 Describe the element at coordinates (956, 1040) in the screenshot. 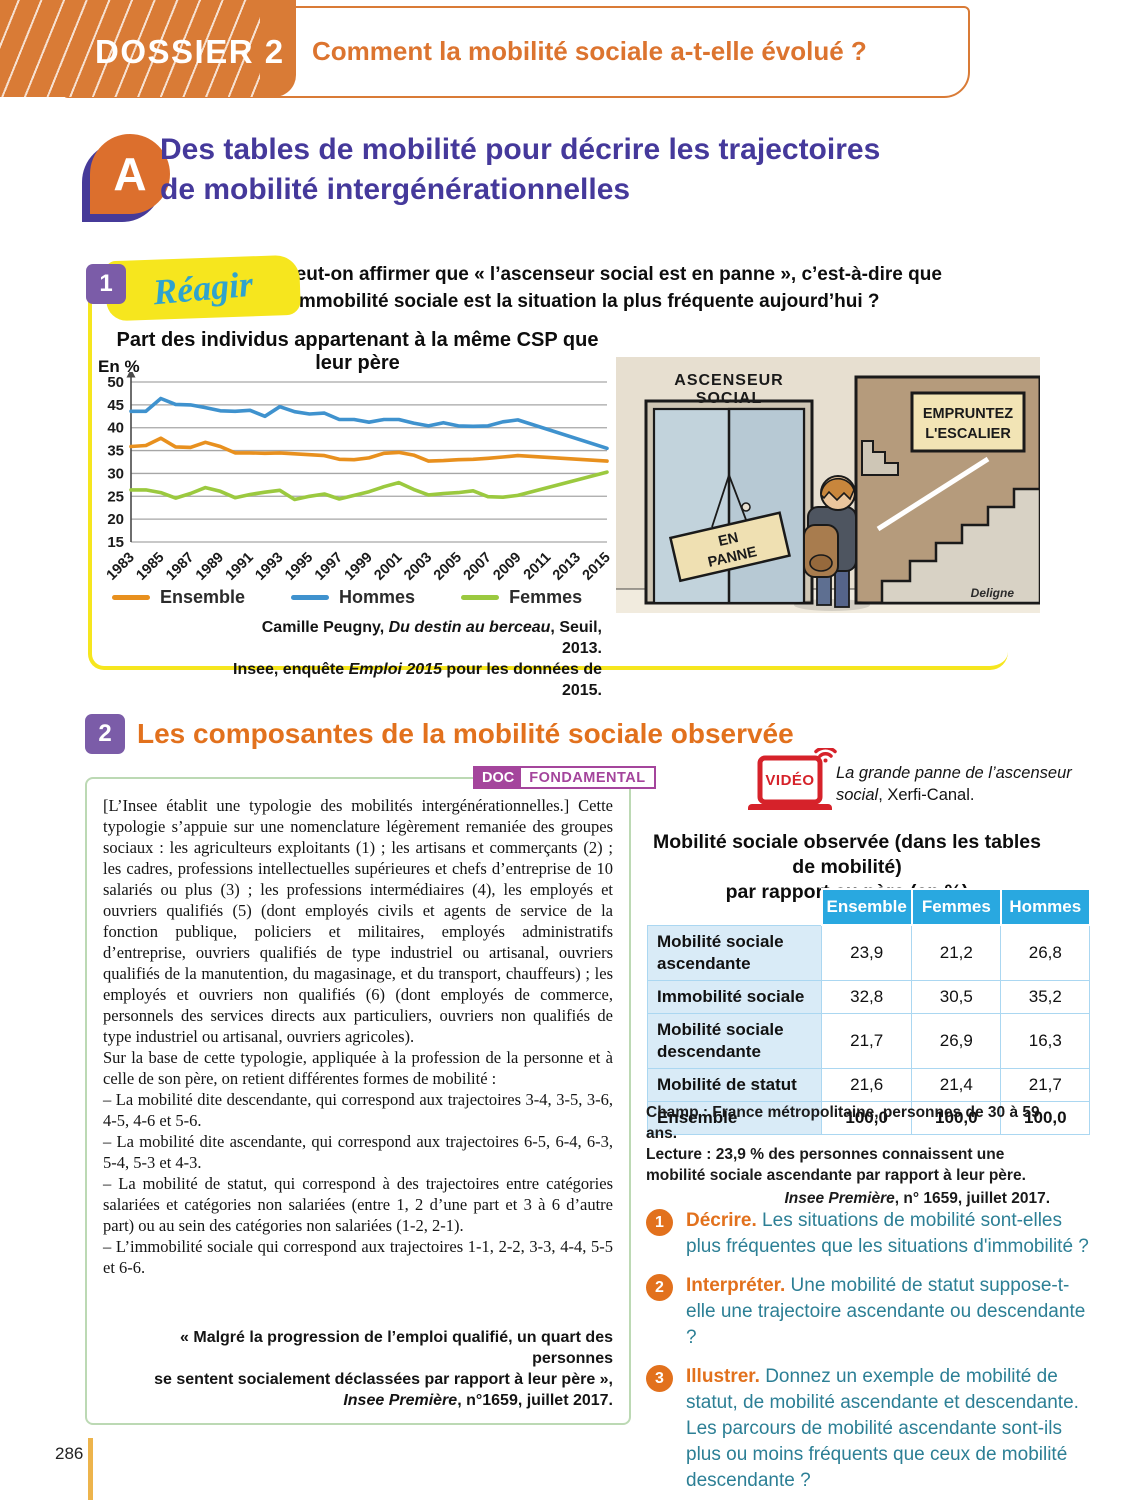

I see `table-cell-value: 26,9` at that location.